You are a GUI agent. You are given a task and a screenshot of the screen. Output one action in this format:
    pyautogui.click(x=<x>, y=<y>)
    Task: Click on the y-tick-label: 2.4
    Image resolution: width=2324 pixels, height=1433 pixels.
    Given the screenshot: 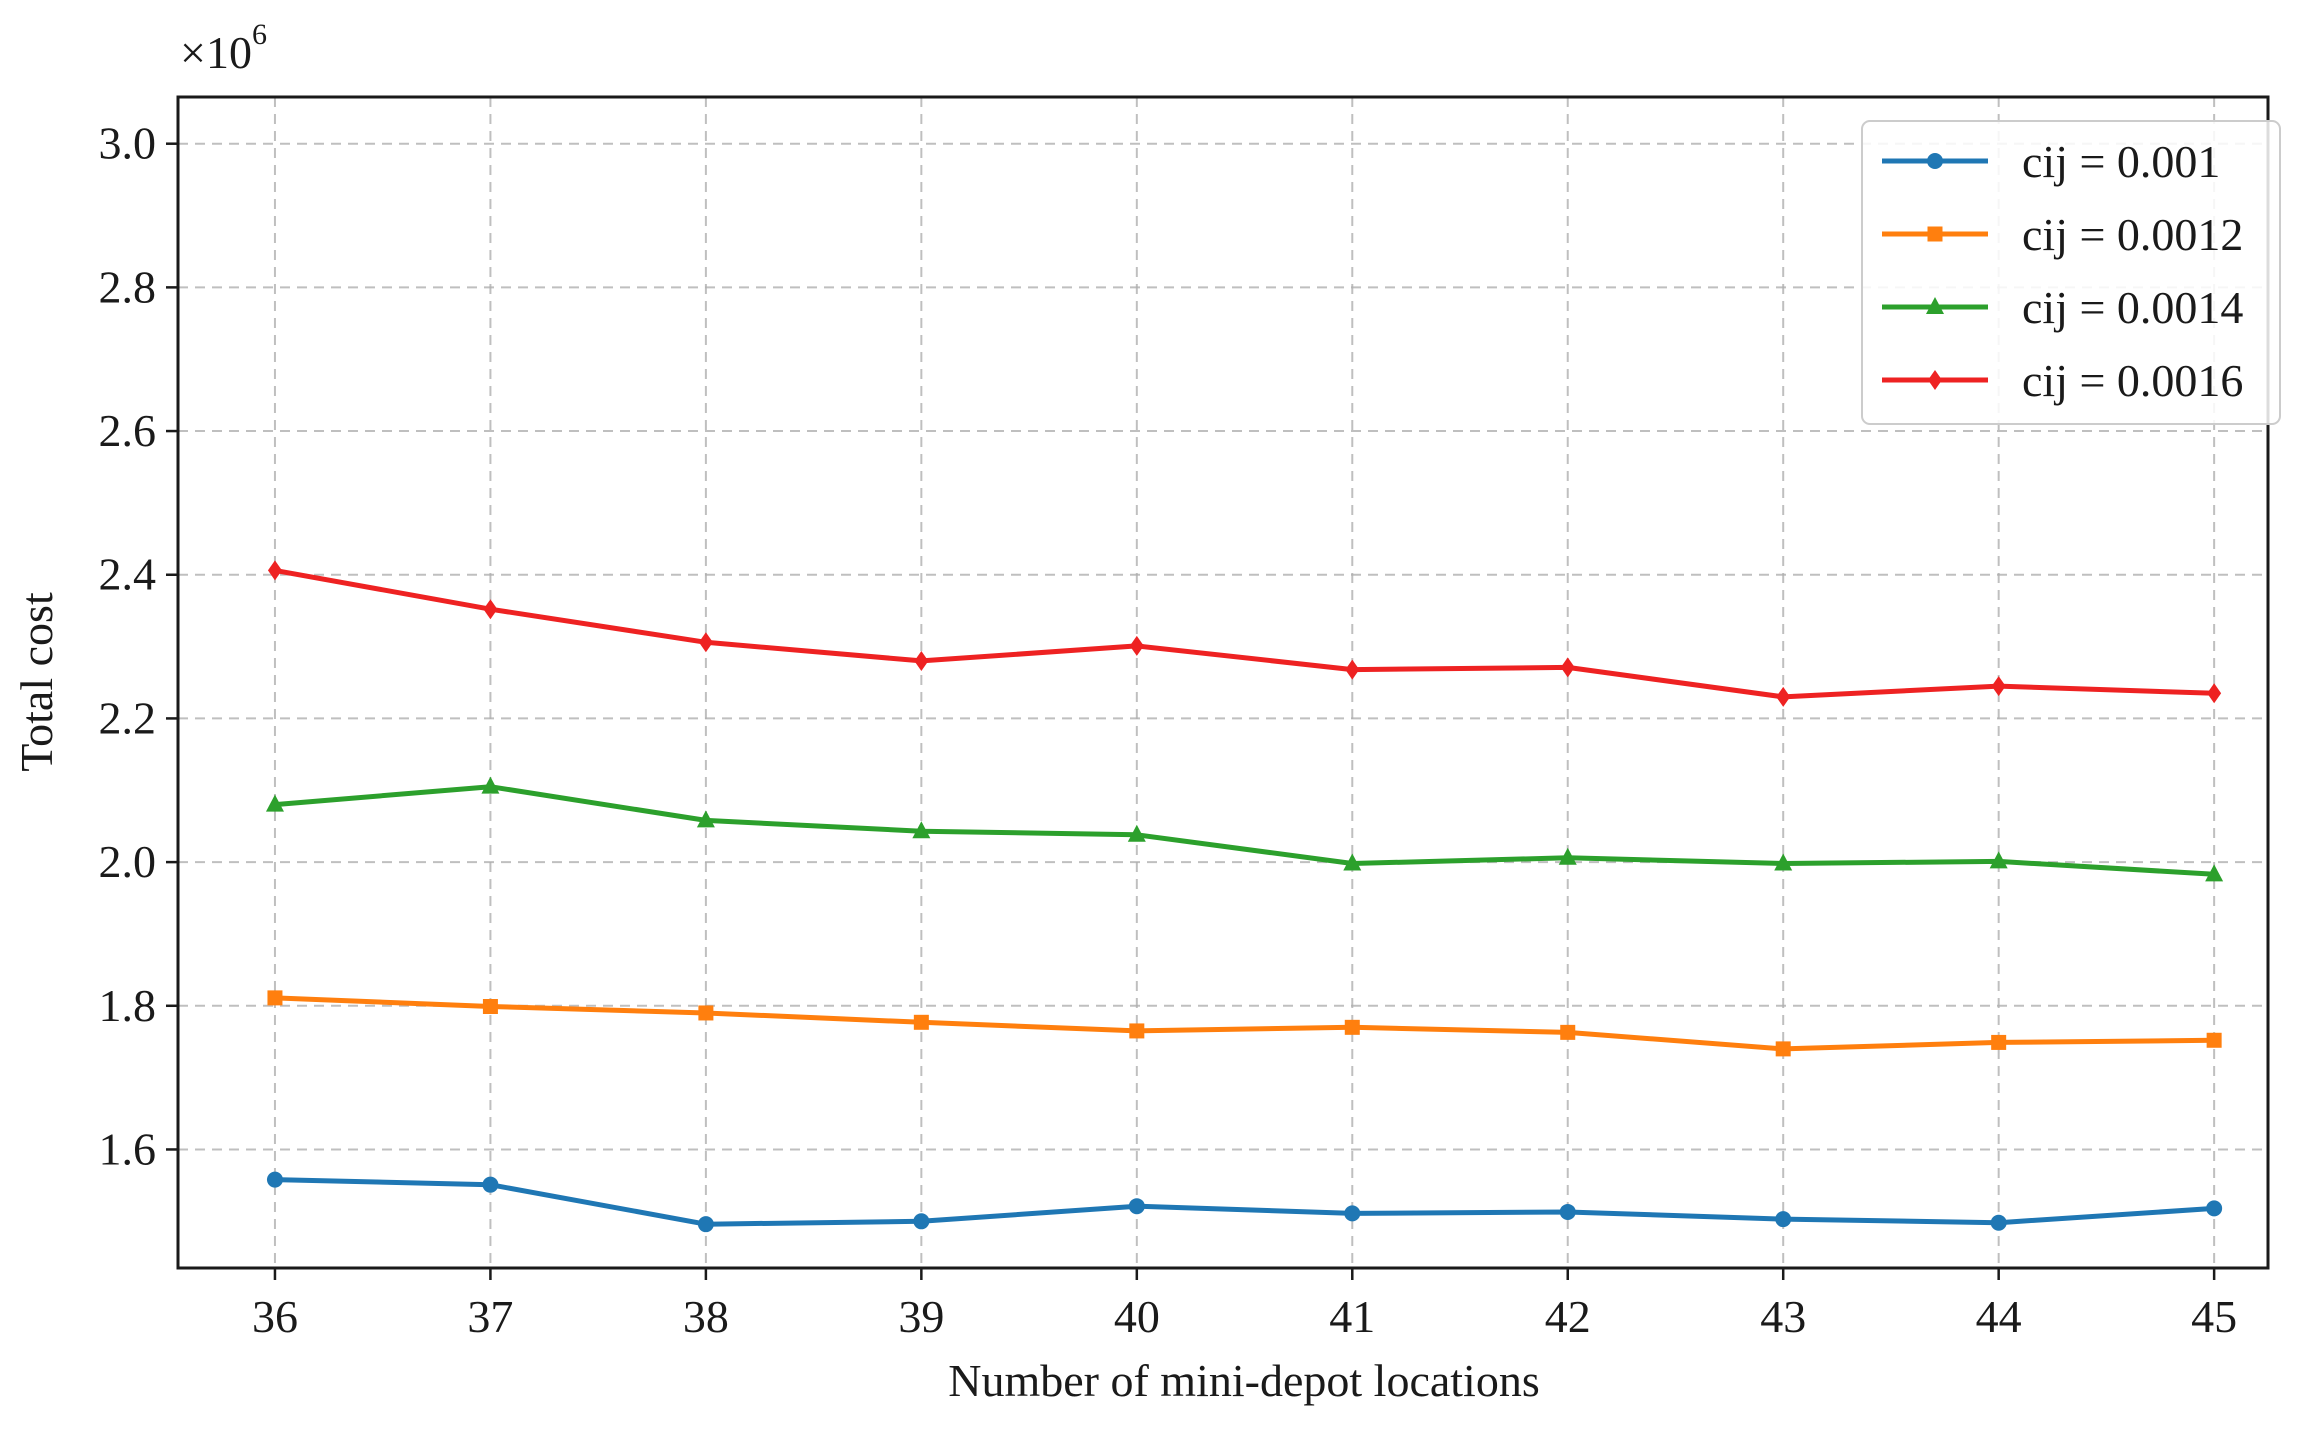 What is the action you would take?
    pyautogui.click(x=128, y=574)
    